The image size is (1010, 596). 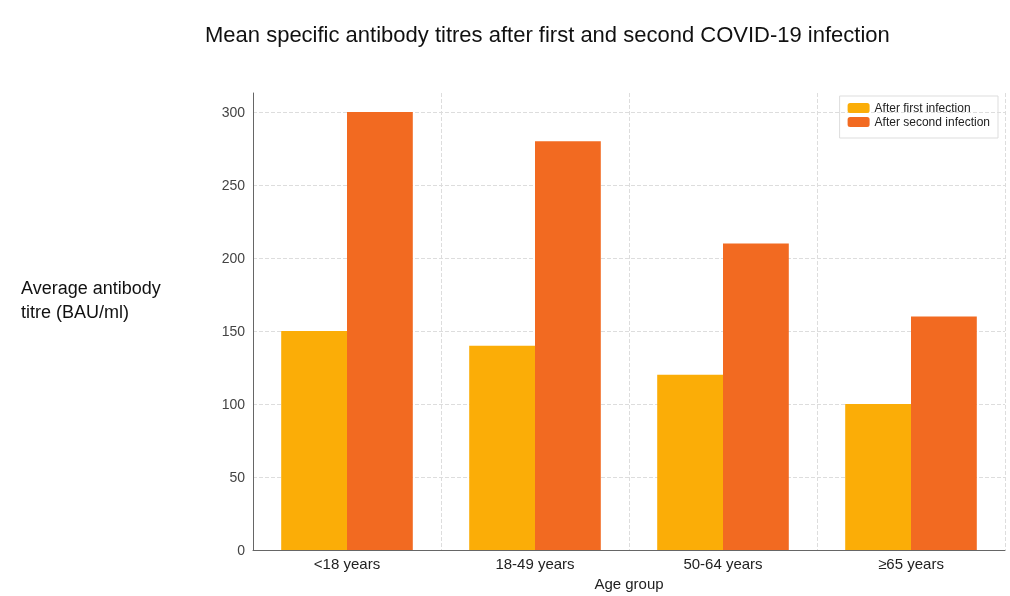 I want to click on y-tick-label: 50, so click(x=237, y=477).